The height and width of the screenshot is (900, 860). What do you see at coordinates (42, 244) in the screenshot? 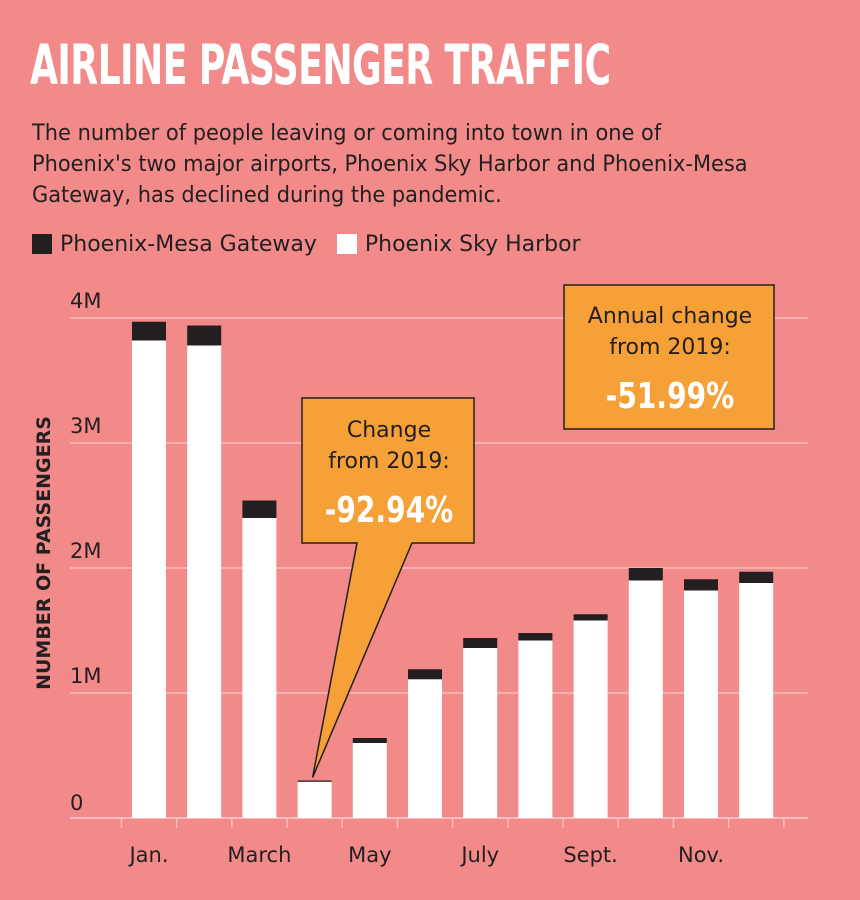
I see `legend-swatch-mesa-gateway` at bounding box center [42, 244].